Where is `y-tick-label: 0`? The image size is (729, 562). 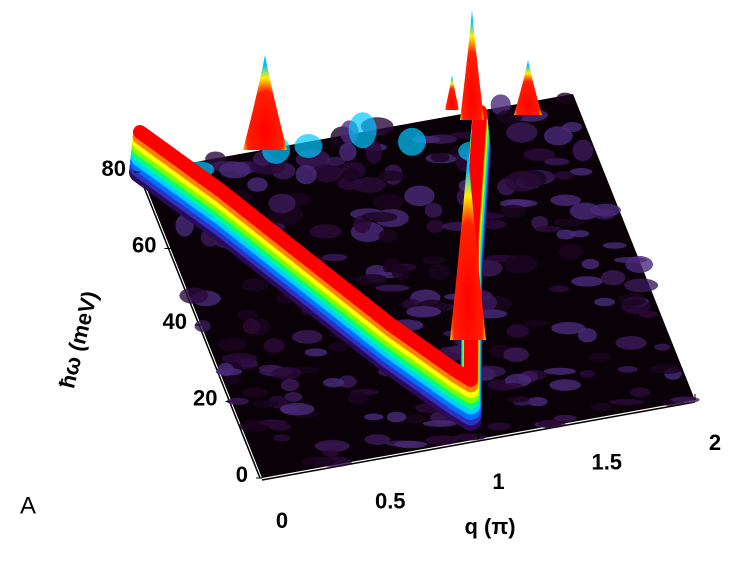 y-tick-label: 0 is located at coordinates (242, 474).